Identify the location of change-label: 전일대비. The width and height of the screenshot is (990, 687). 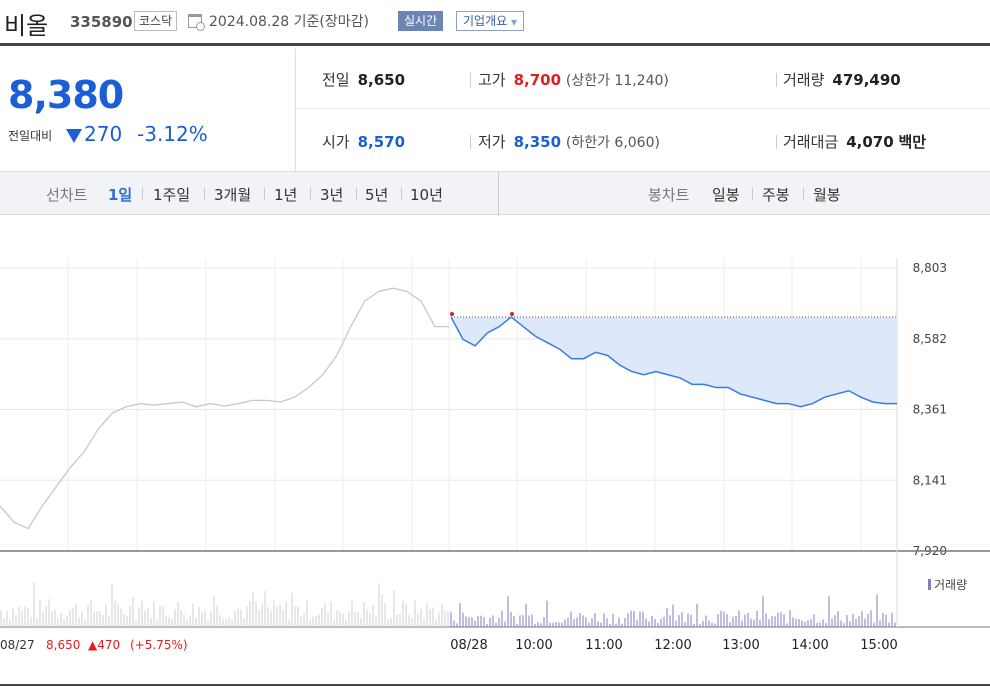
(30, 136).